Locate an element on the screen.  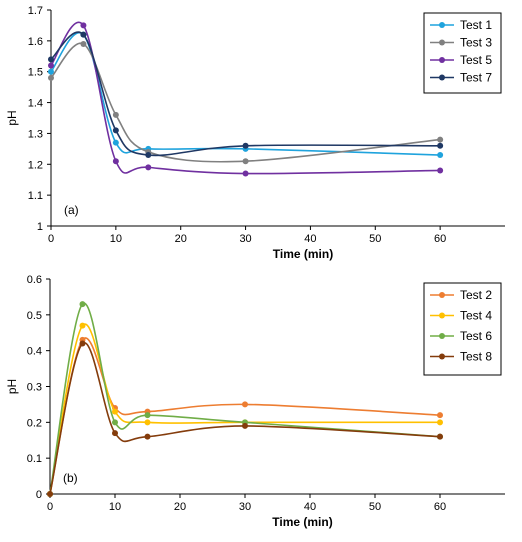
legend-label: Test 5 is located at coordinates (476, 60).